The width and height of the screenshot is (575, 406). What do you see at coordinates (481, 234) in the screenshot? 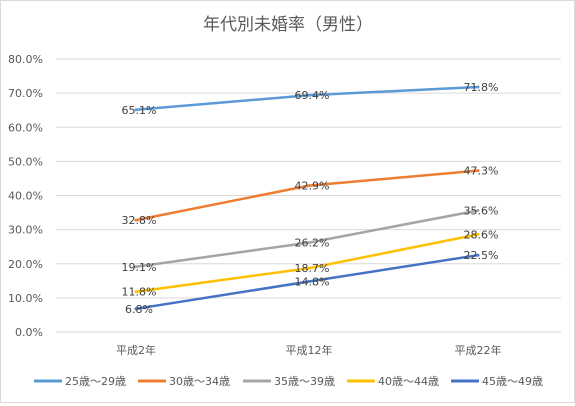
I see `data-label: 28.6%` at bounding box center [481, 234].